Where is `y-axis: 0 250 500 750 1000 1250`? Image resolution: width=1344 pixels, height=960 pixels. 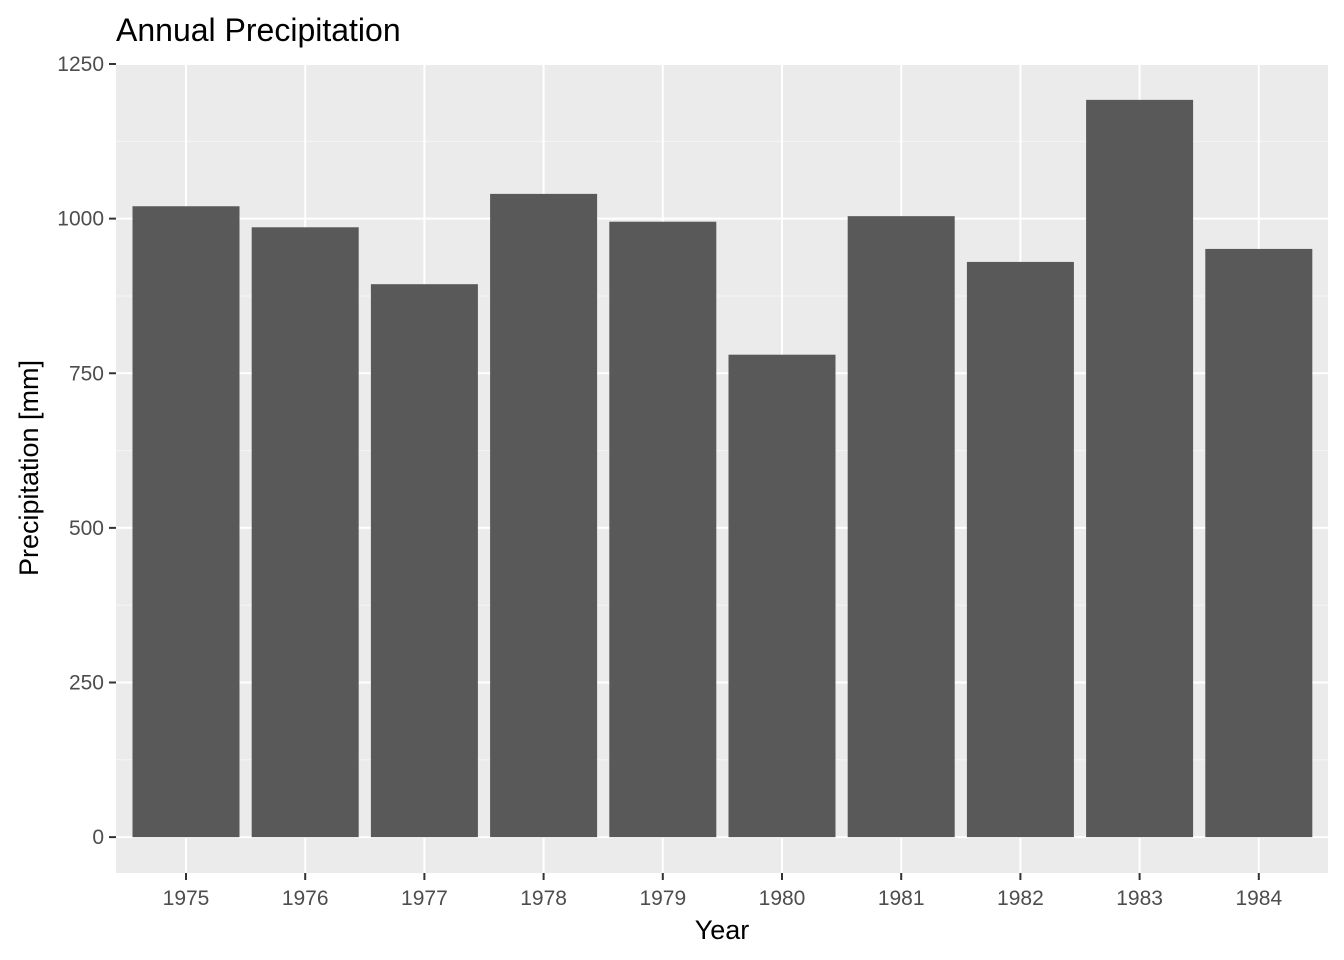
y-axis: 0 250 500 750 1000 1250 is located at coordinates (86, 451).